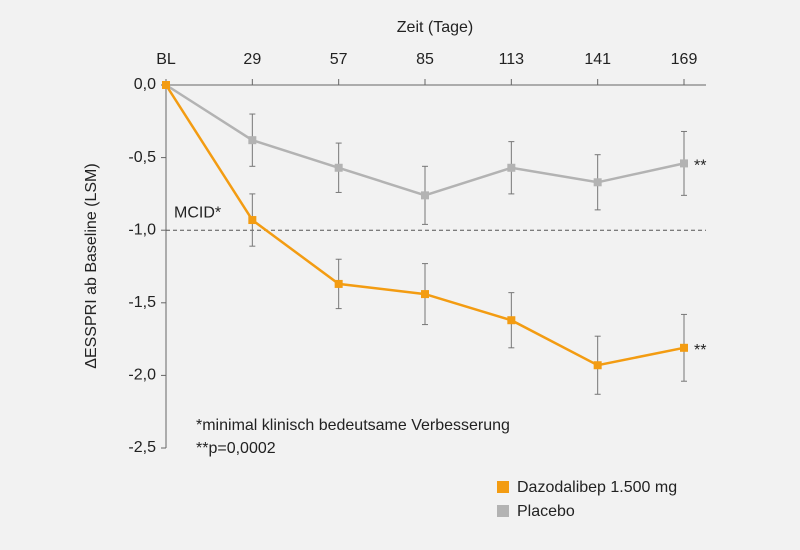 The width and height of the screenshot is (800, 550). I want to click on legend-label: Placebo, so click(546, 511).